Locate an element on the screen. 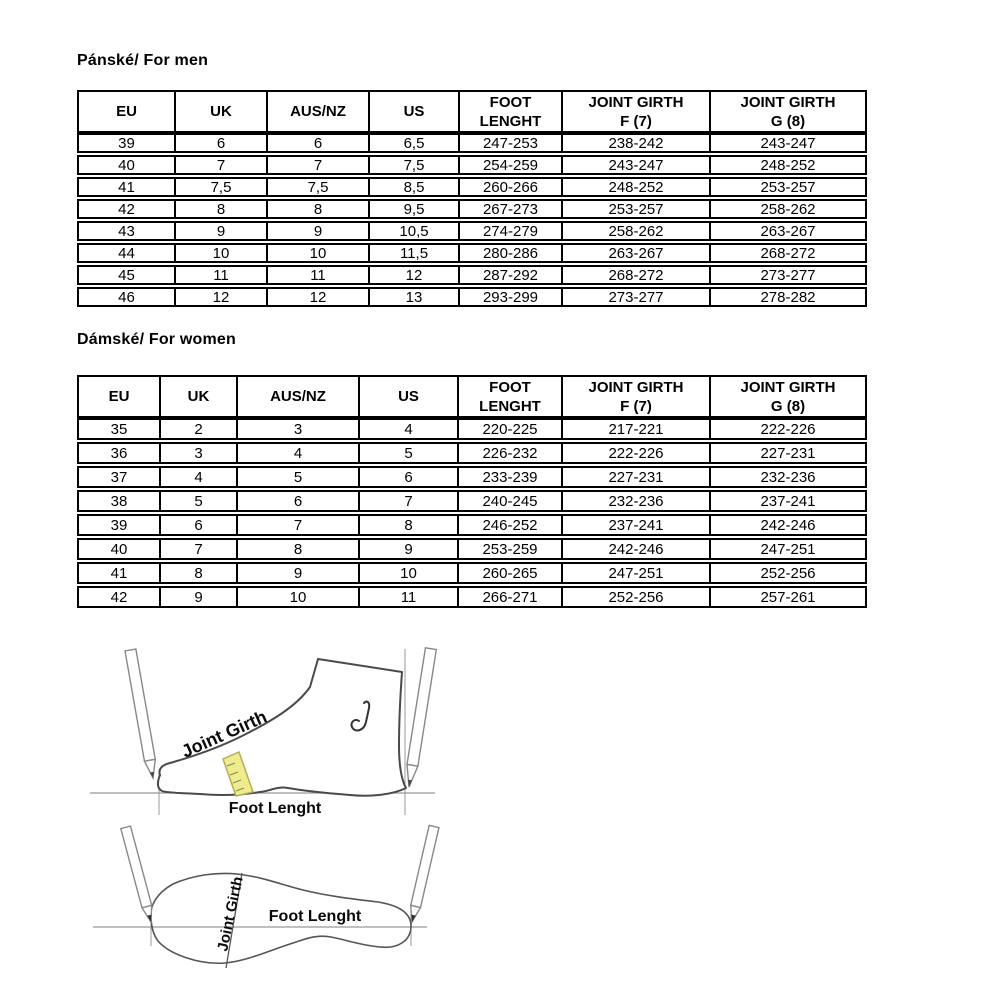  cell: 232-236 is located at coordinates (637, 501).